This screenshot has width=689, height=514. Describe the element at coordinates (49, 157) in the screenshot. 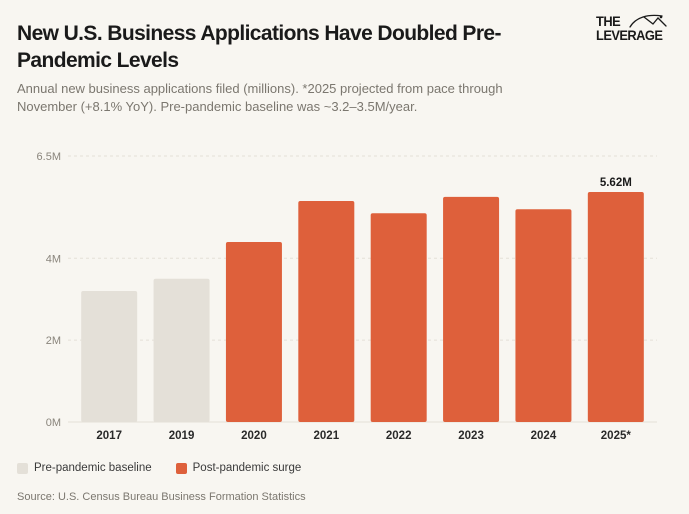

I see `y-tick-label: 6.5M` at that location.